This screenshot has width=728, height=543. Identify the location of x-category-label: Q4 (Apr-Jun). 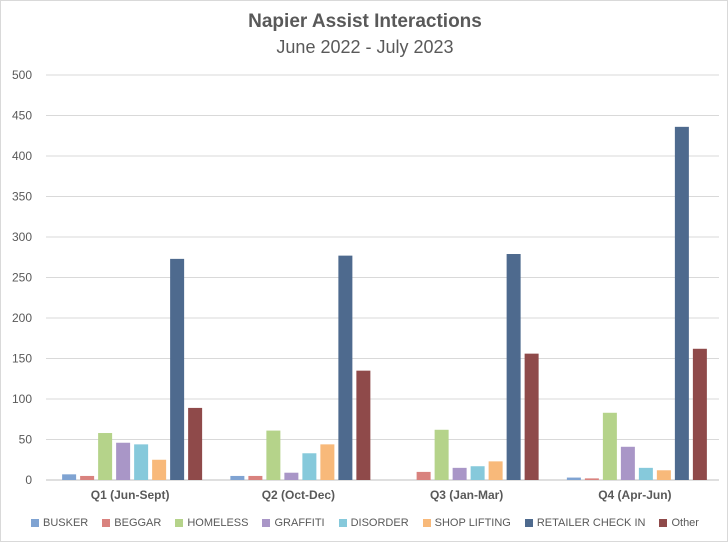
(634, 495).